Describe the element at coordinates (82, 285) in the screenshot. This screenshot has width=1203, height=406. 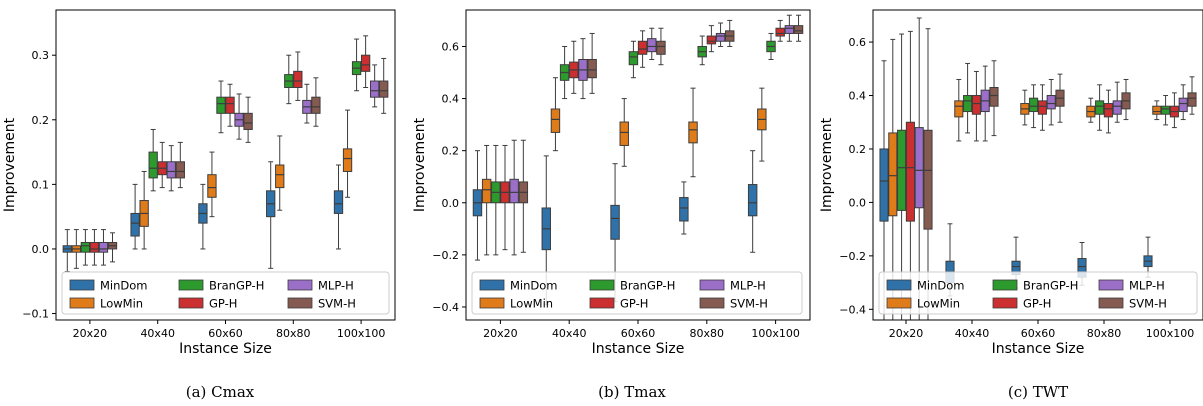
I see `legend-swatch-mindom` at that location.